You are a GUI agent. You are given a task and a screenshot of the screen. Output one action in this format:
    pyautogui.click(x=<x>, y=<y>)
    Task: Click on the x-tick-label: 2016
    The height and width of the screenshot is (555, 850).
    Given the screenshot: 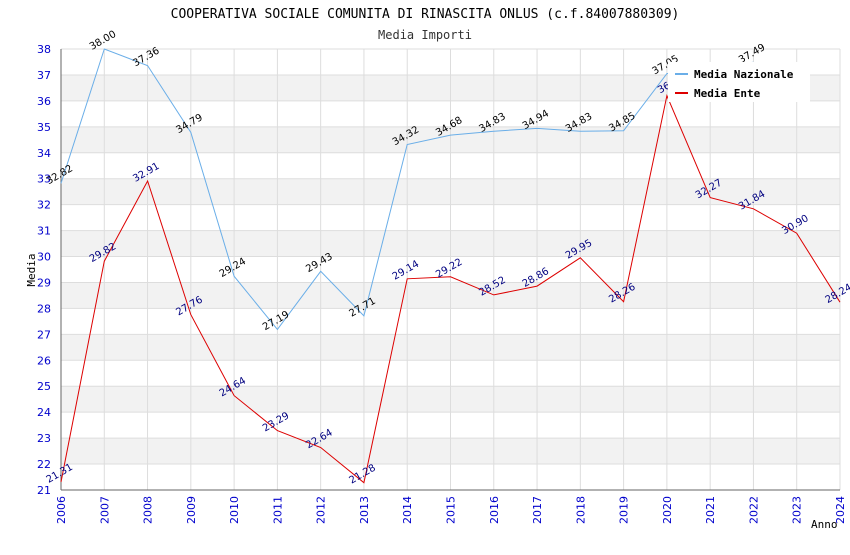 What is the action you would take?
    pyautogui.click(x=494, y=510)
    